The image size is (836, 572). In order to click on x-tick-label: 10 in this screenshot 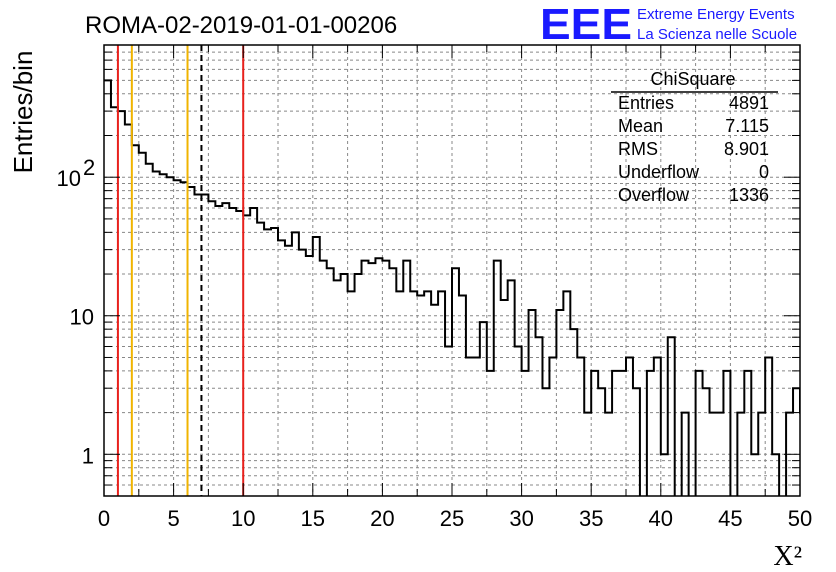, I will do `click(243, 518)`.